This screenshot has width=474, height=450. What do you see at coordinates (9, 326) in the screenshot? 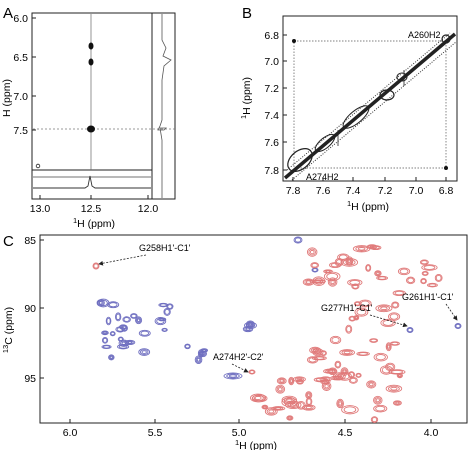
I see `panel-c-ylabel-text: C (ppm)` at bounding box center [9, 326].